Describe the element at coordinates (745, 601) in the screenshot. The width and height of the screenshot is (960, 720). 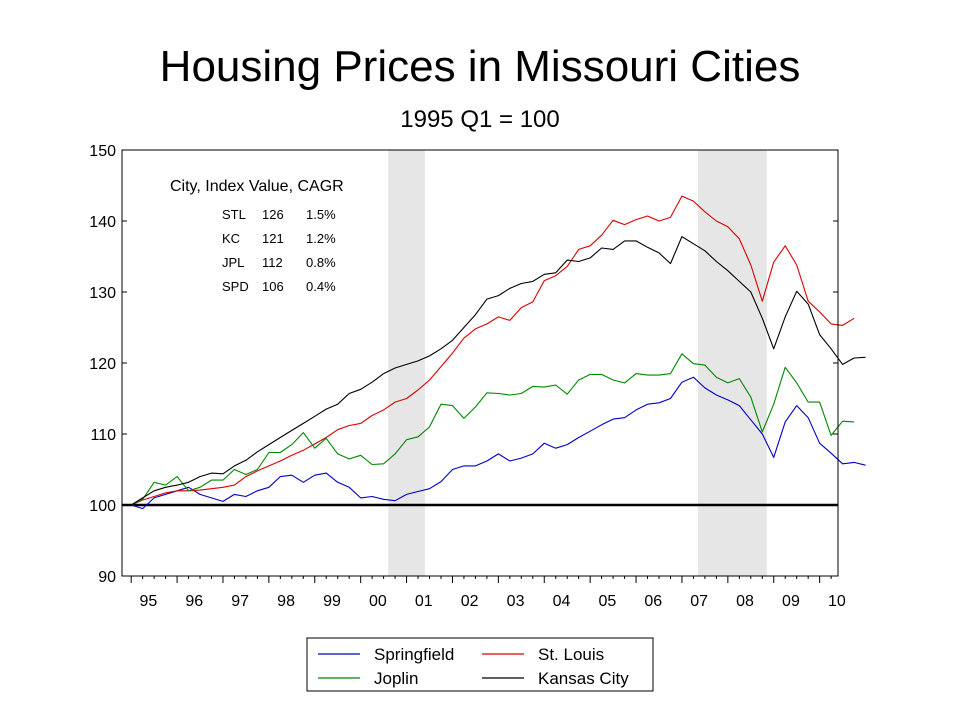
I see `x-tick-label: 08` at that location.